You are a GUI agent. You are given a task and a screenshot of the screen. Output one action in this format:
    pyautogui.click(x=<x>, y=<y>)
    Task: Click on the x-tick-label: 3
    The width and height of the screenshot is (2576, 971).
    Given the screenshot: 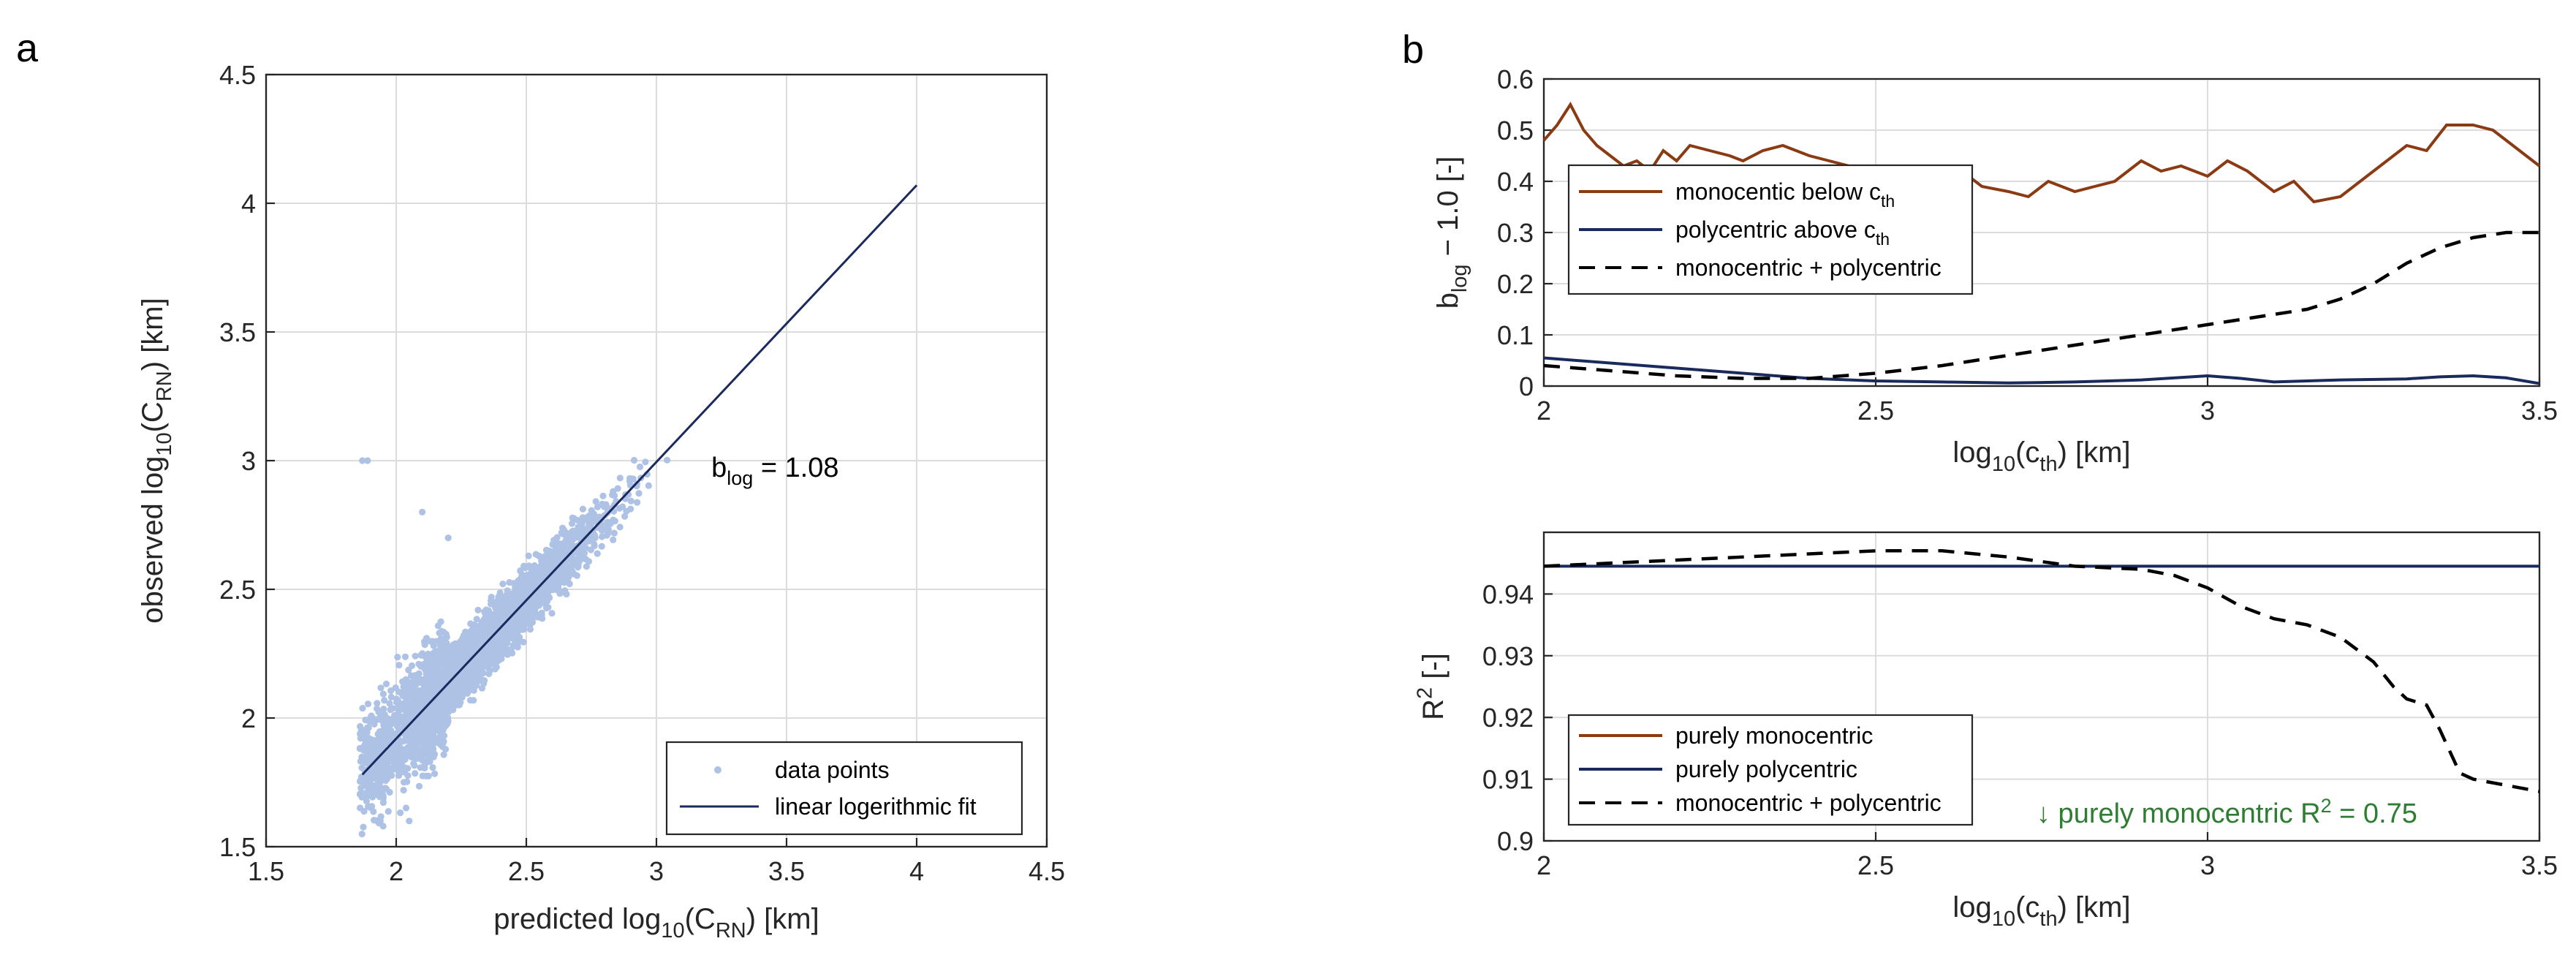 What is the action you would take?
    pyautogui.click(x=2207, y=865)
    